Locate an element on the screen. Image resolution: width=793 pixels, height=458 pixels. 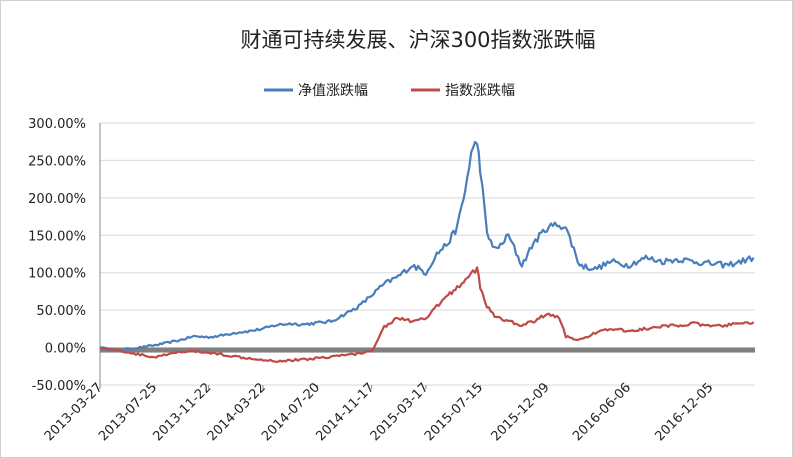
y-tick-label: 50.00% is located at coordinates (61, 311).